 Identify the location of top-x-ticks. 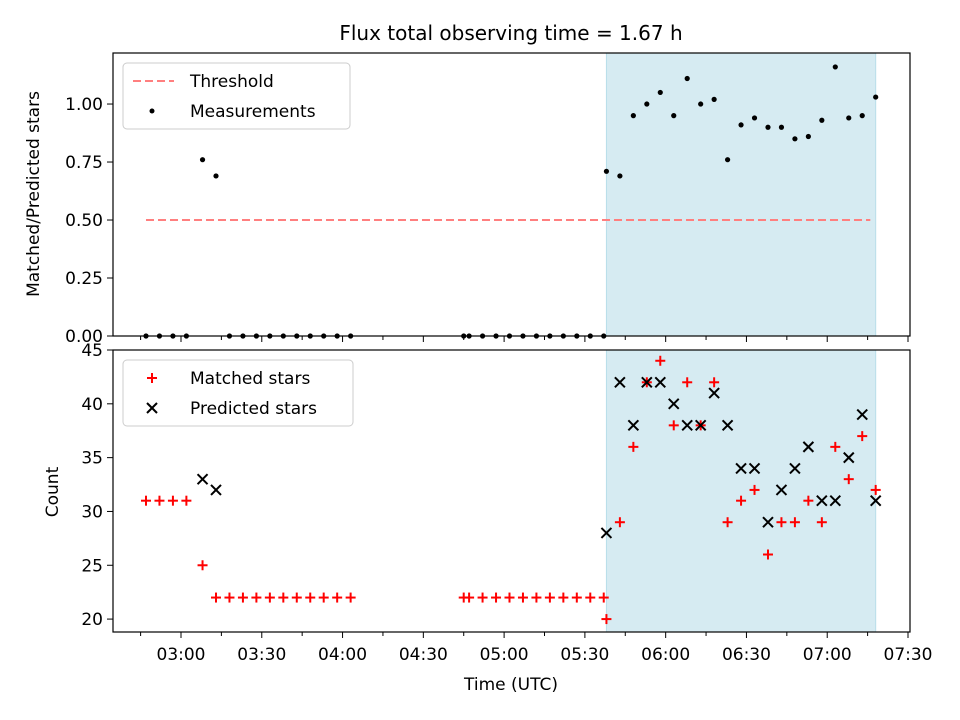
(524, 339).